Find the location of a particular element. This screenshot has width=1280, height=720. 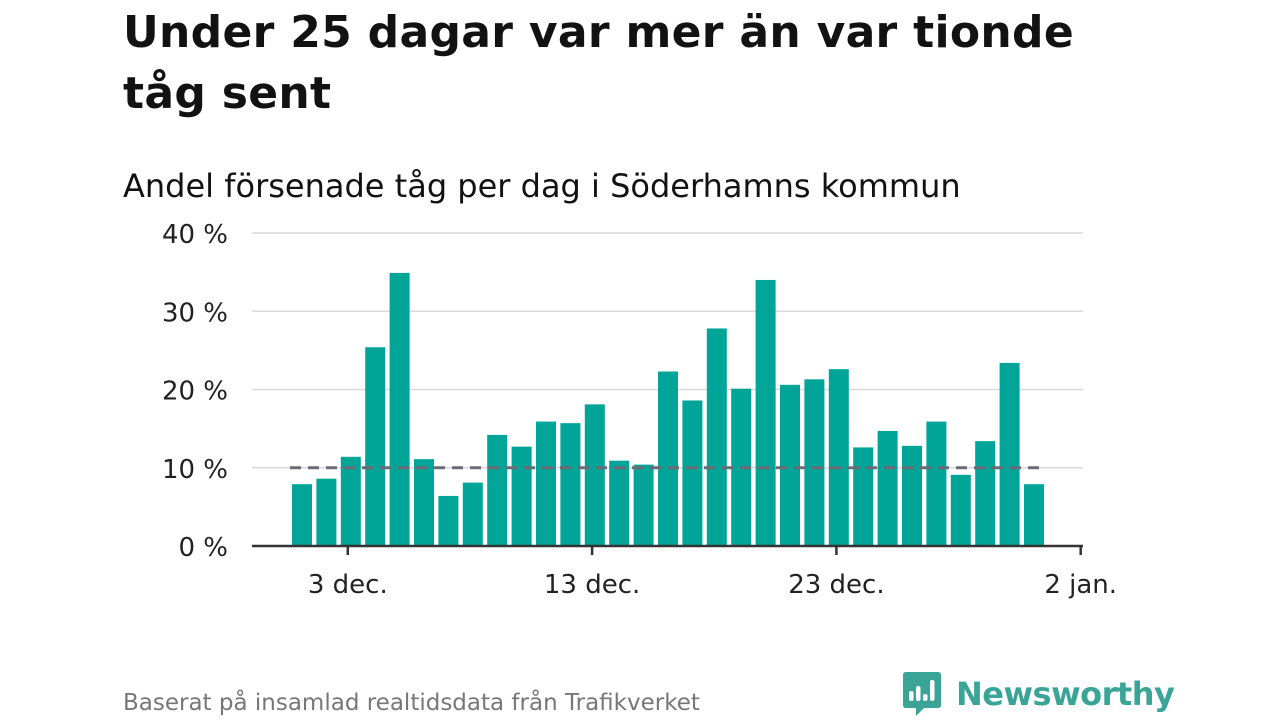

x-tick-label: 3 dec. is located at coordinates (348, 585).